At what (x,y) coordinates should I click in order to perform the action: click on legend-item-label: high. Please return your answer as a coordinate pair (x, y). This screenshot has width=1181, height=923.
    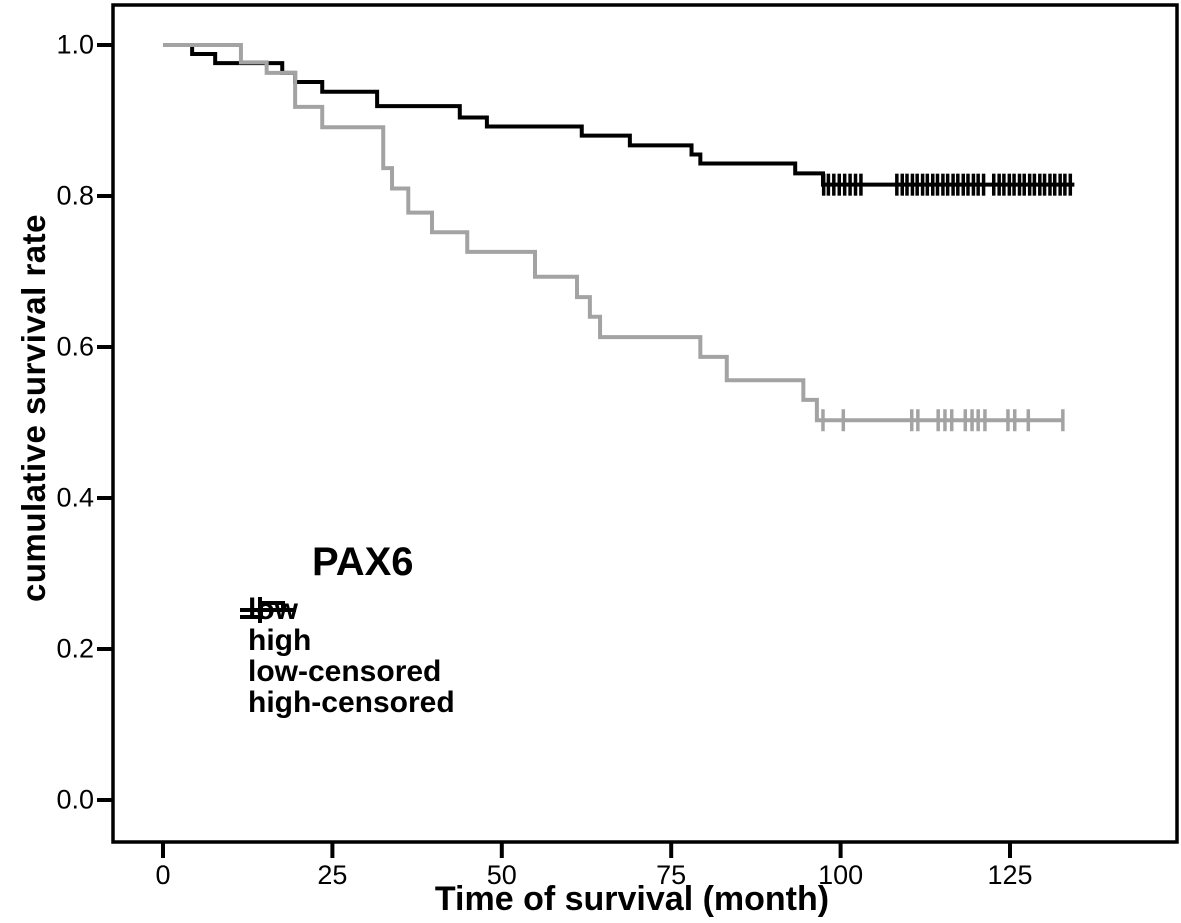
    Looking at the image, I should click on (280, 640).